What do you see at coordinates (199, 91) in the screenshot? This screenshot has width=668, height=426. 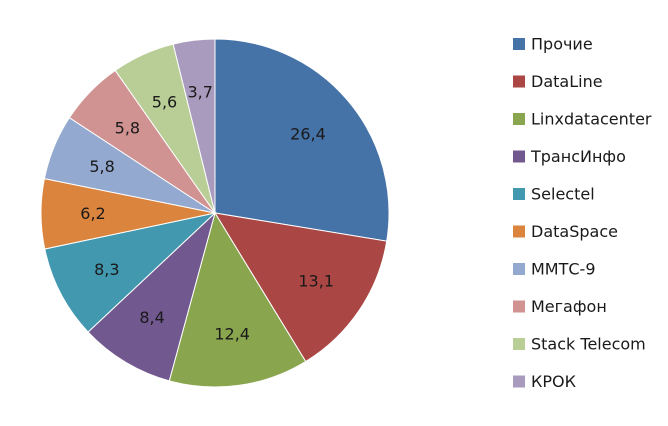 I see `data-label-10: 3,7` at bounding box center [199, 91].